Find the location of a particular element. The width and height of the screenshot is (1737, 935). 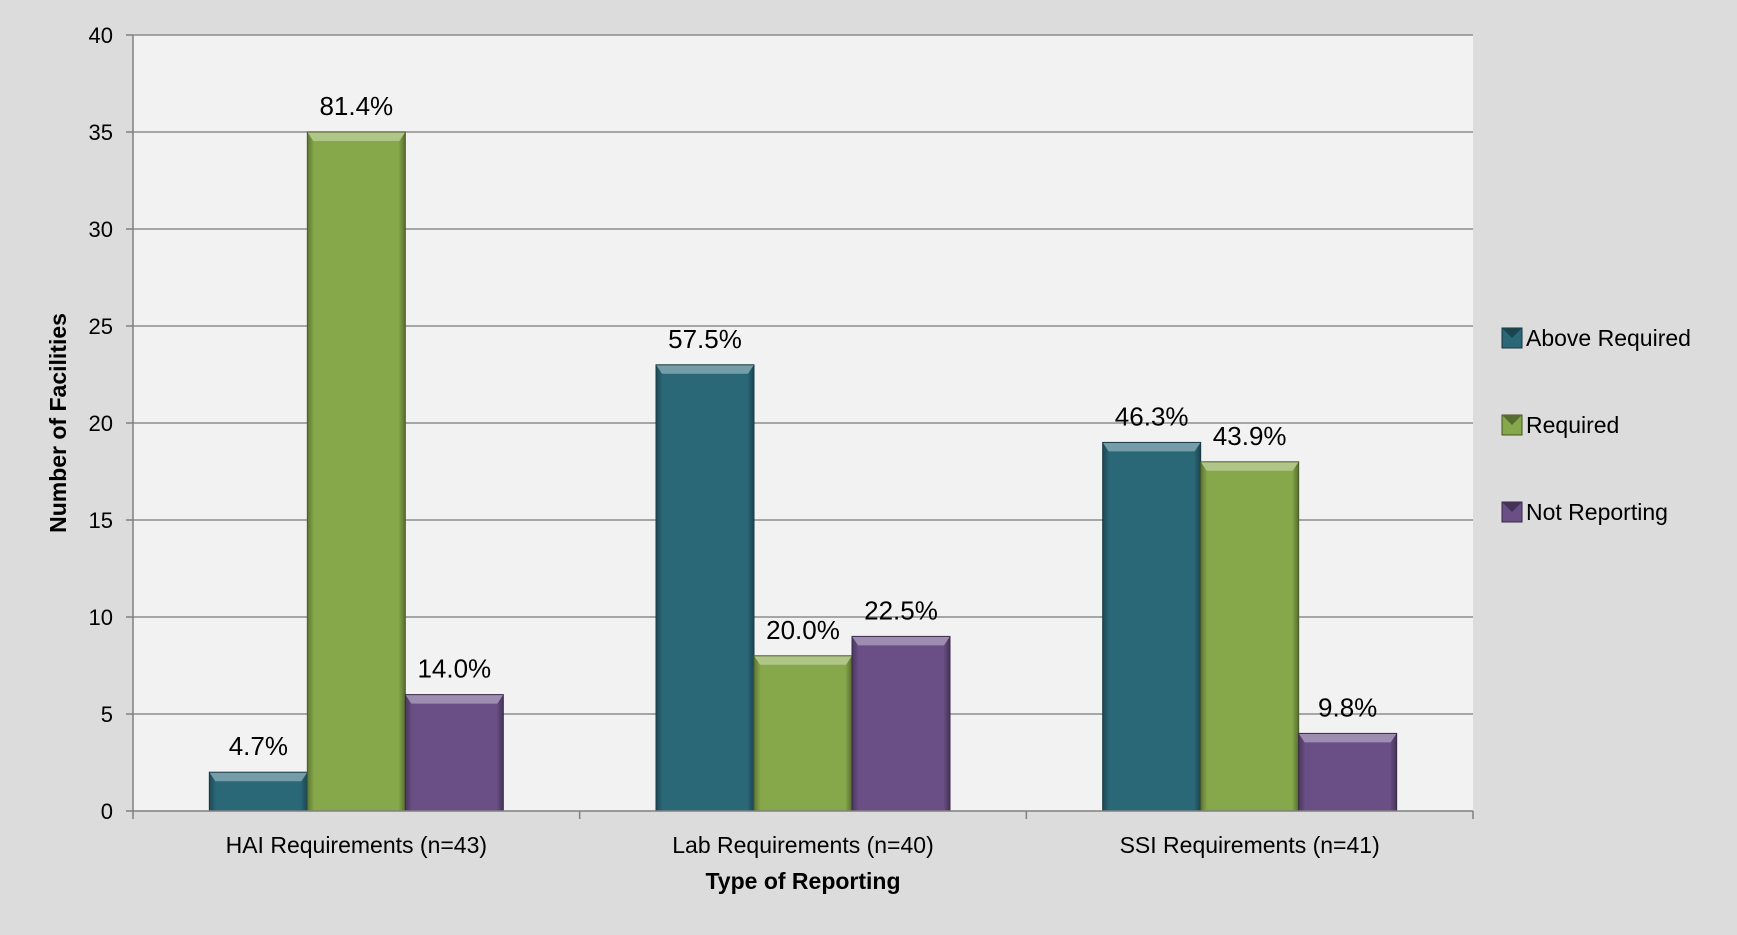

legend-label: Not Reporting is located at coordinates (1597, 512).